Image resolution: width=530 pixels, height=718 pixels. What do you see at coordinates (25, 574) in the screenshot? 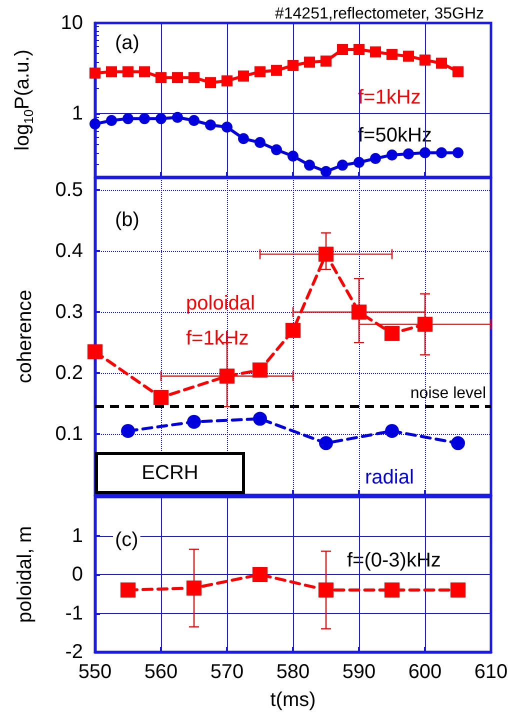
I see `y-axis-title: poloidal, m` at bounding box center [25, 574].